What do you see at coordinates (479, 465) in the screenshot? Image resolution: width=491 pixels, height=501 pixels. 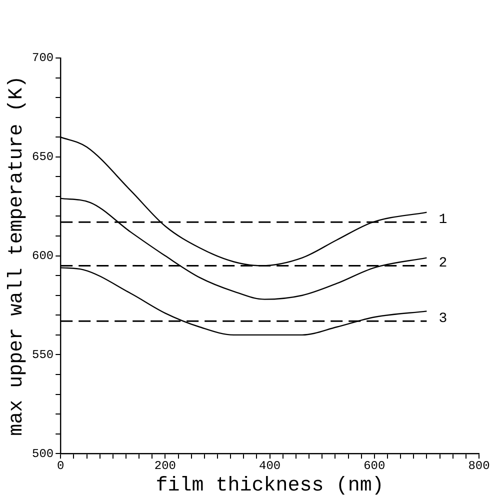 I see `x-tick-label: 800` at bounding box center [479, 465].